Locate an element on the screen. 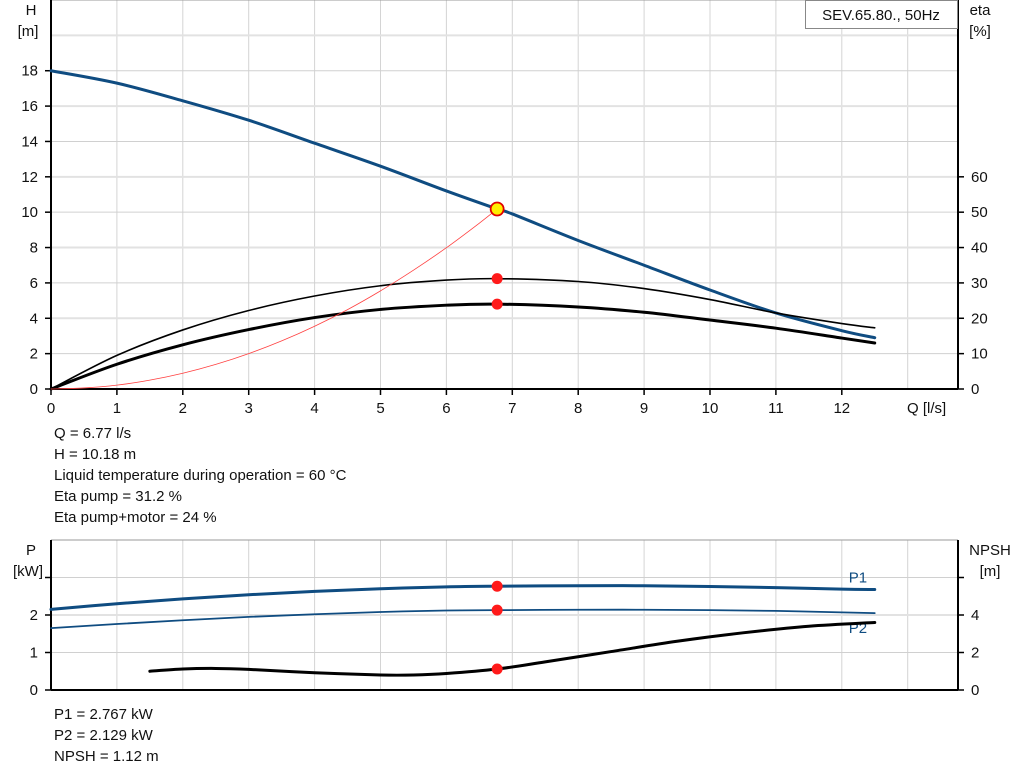  series-line-npsh is located at coordinates (512, 649).